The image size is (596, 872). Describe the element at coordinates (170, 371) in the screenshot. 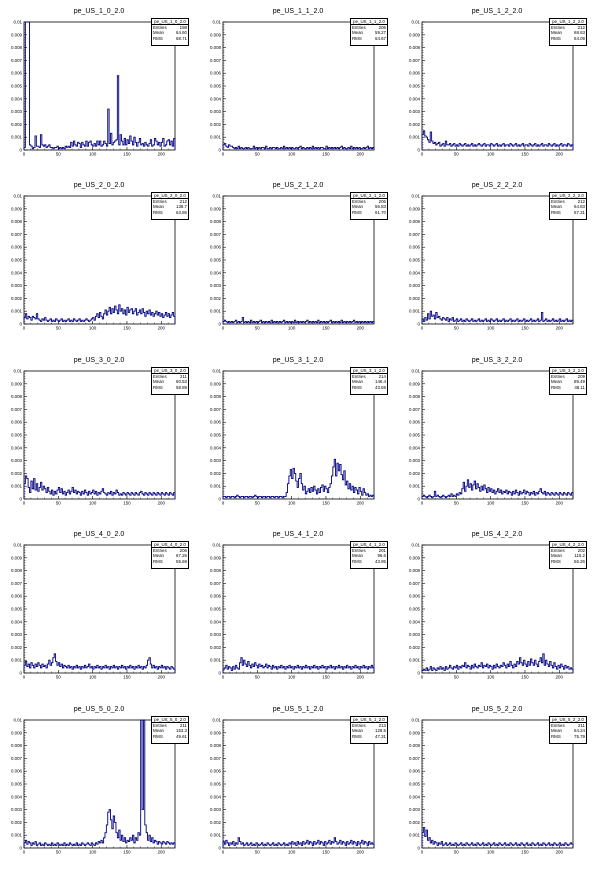

I see `stats-box-title: pe_US_3_0_2.0` at that location.